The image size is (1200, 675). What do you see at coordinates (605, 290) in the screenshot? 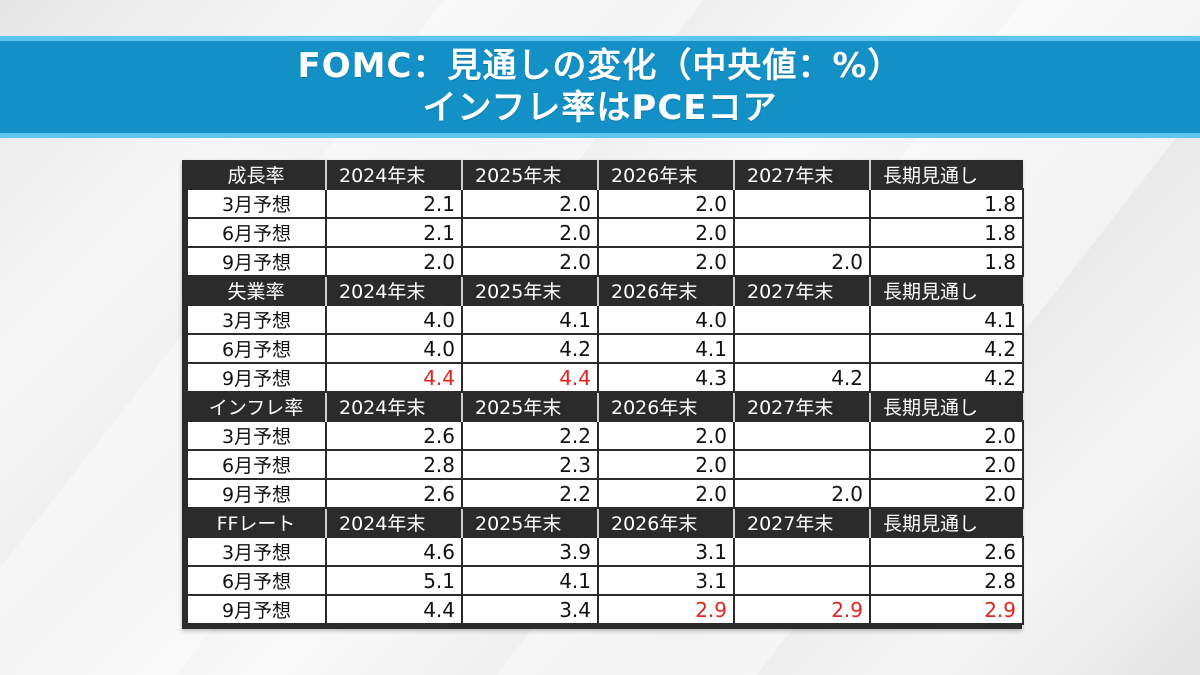
I see `section-header-row: 失業率 2024年末 2025年末 2026年末 2027年末 長期見通し` at bounding box center [605, 290].